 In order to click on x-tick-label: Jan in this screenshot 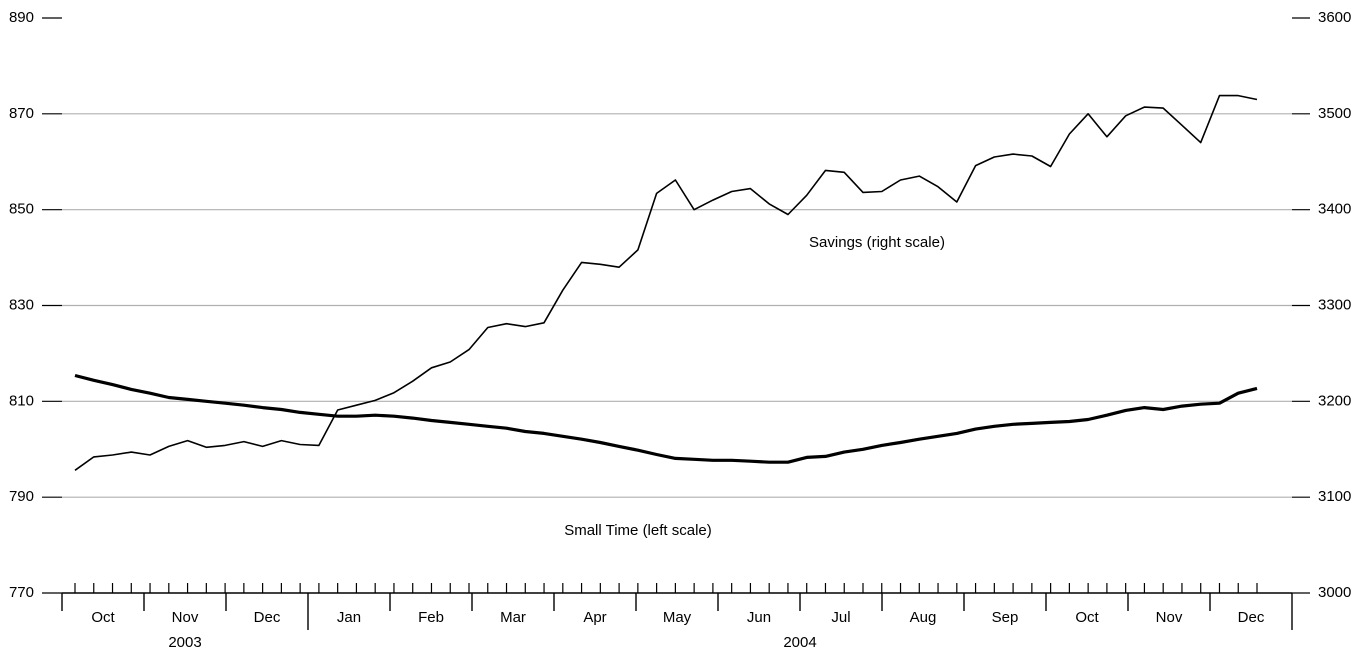, I will do `click(349, 617)`.